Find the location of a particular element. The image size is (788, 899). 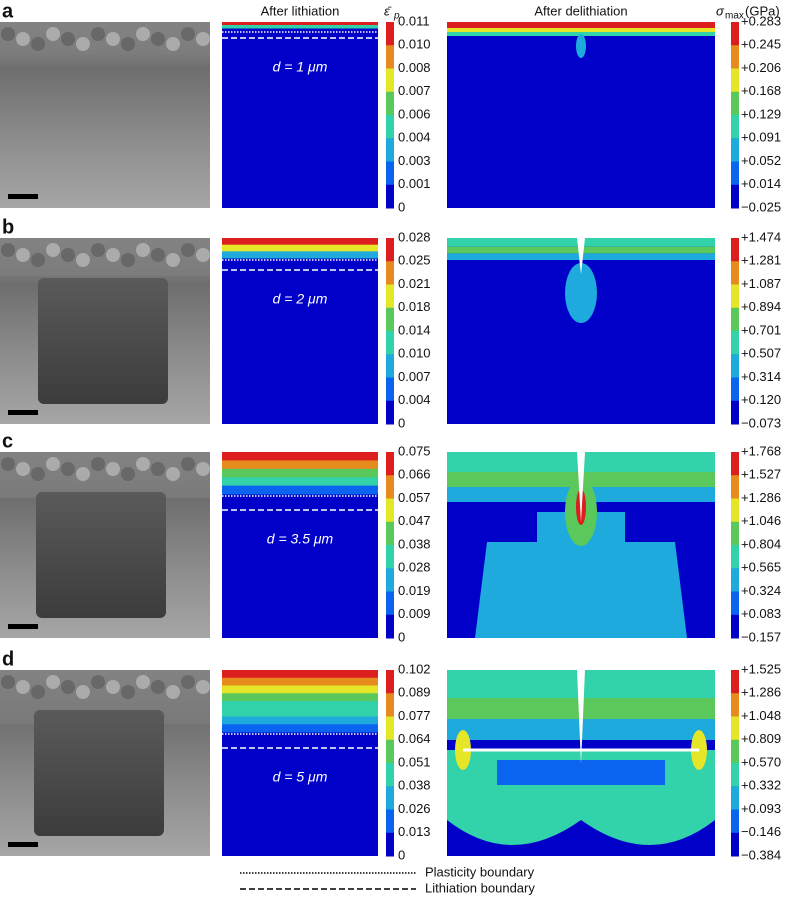

plot-body is located at coordinates (300, 115).